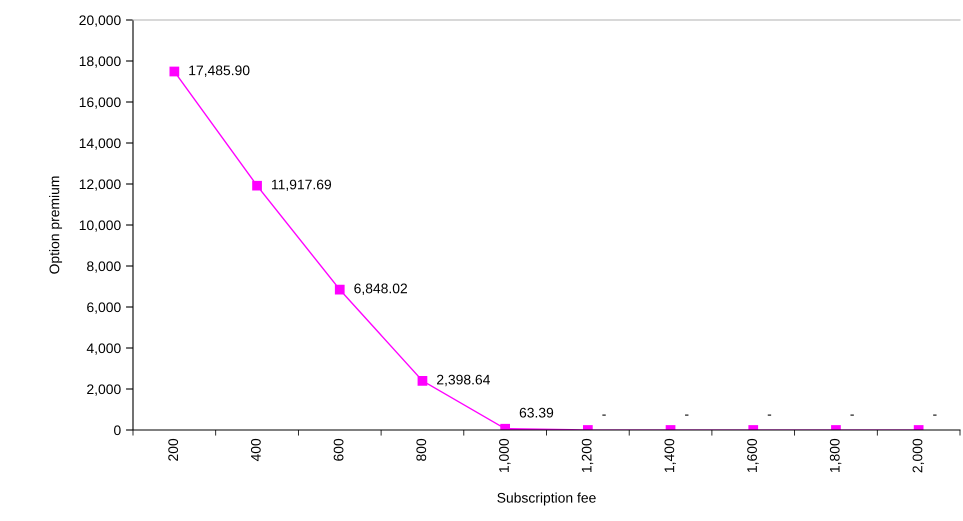 The width and height of the screenshot is (963, 521). Describe the element at coordinates (100, 185) in the screenshot. I see `y-tick-label: 12,000` at that location.